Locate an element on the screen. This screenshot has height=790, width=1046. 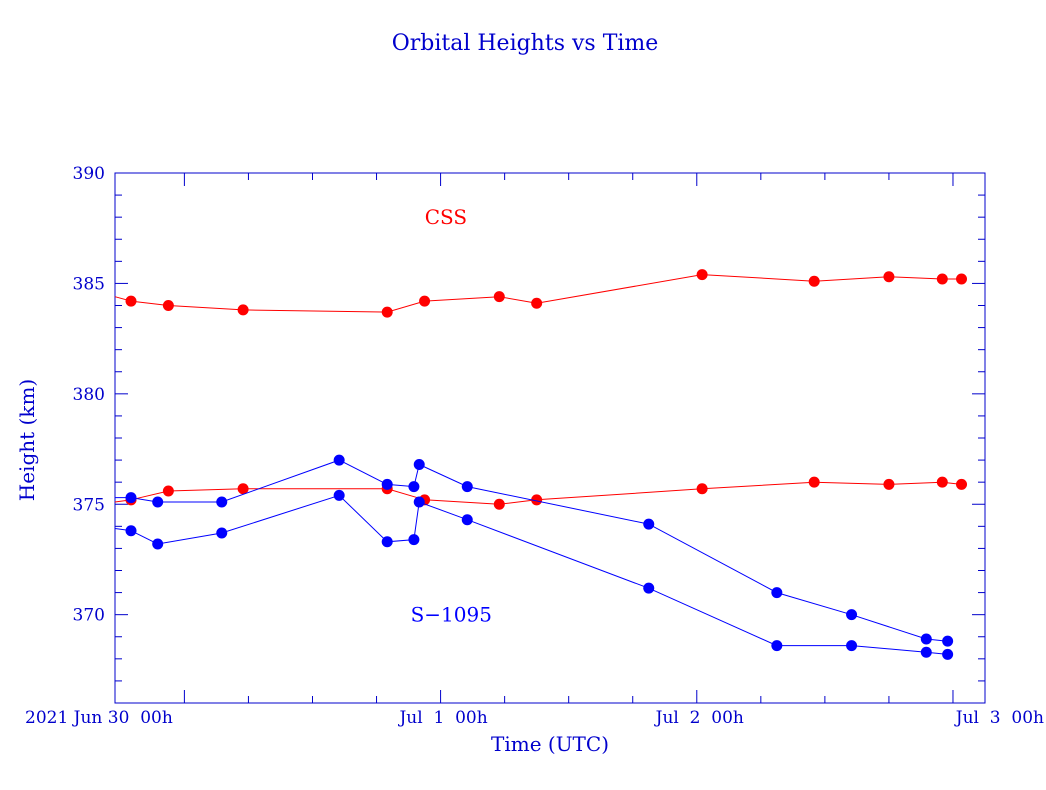
x-tick-label: Jul 3 00h is located at coordinates (999, 718).